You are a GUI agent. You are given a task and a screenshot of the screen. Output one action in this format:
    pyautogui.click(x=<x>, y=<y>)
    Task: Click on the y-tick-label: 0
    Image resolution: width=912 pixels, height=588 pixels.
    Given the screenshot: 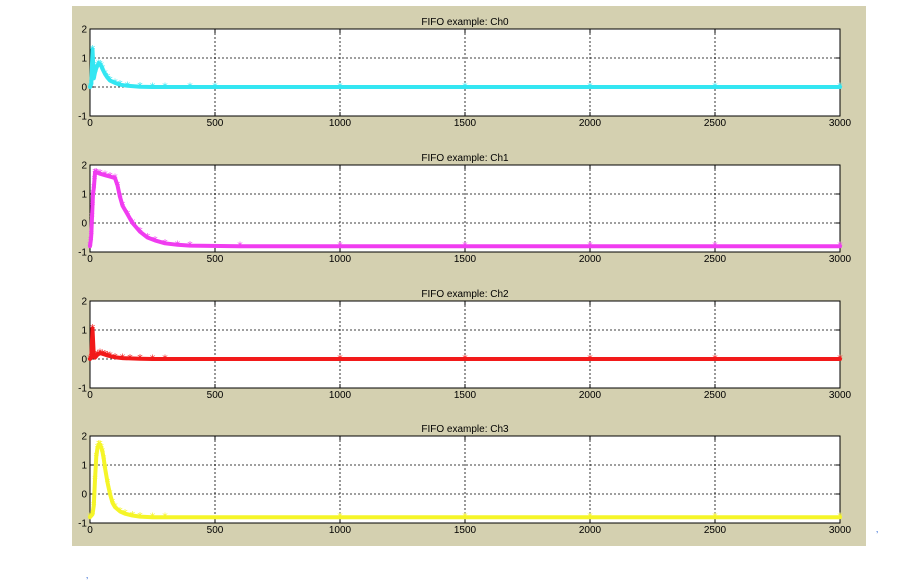 What is the action you would take?
    pyautogui.click(x=84, y=224)
    